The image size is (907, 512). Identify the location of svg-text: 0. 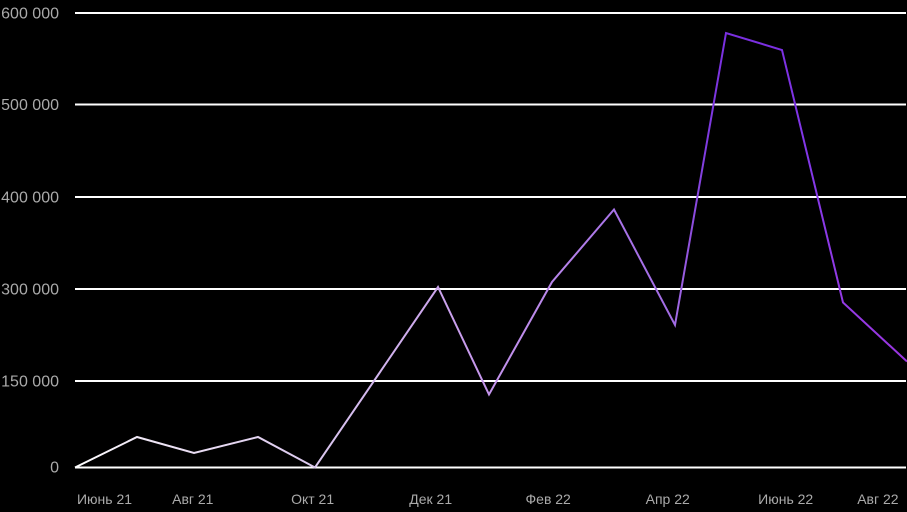
(54, 468).